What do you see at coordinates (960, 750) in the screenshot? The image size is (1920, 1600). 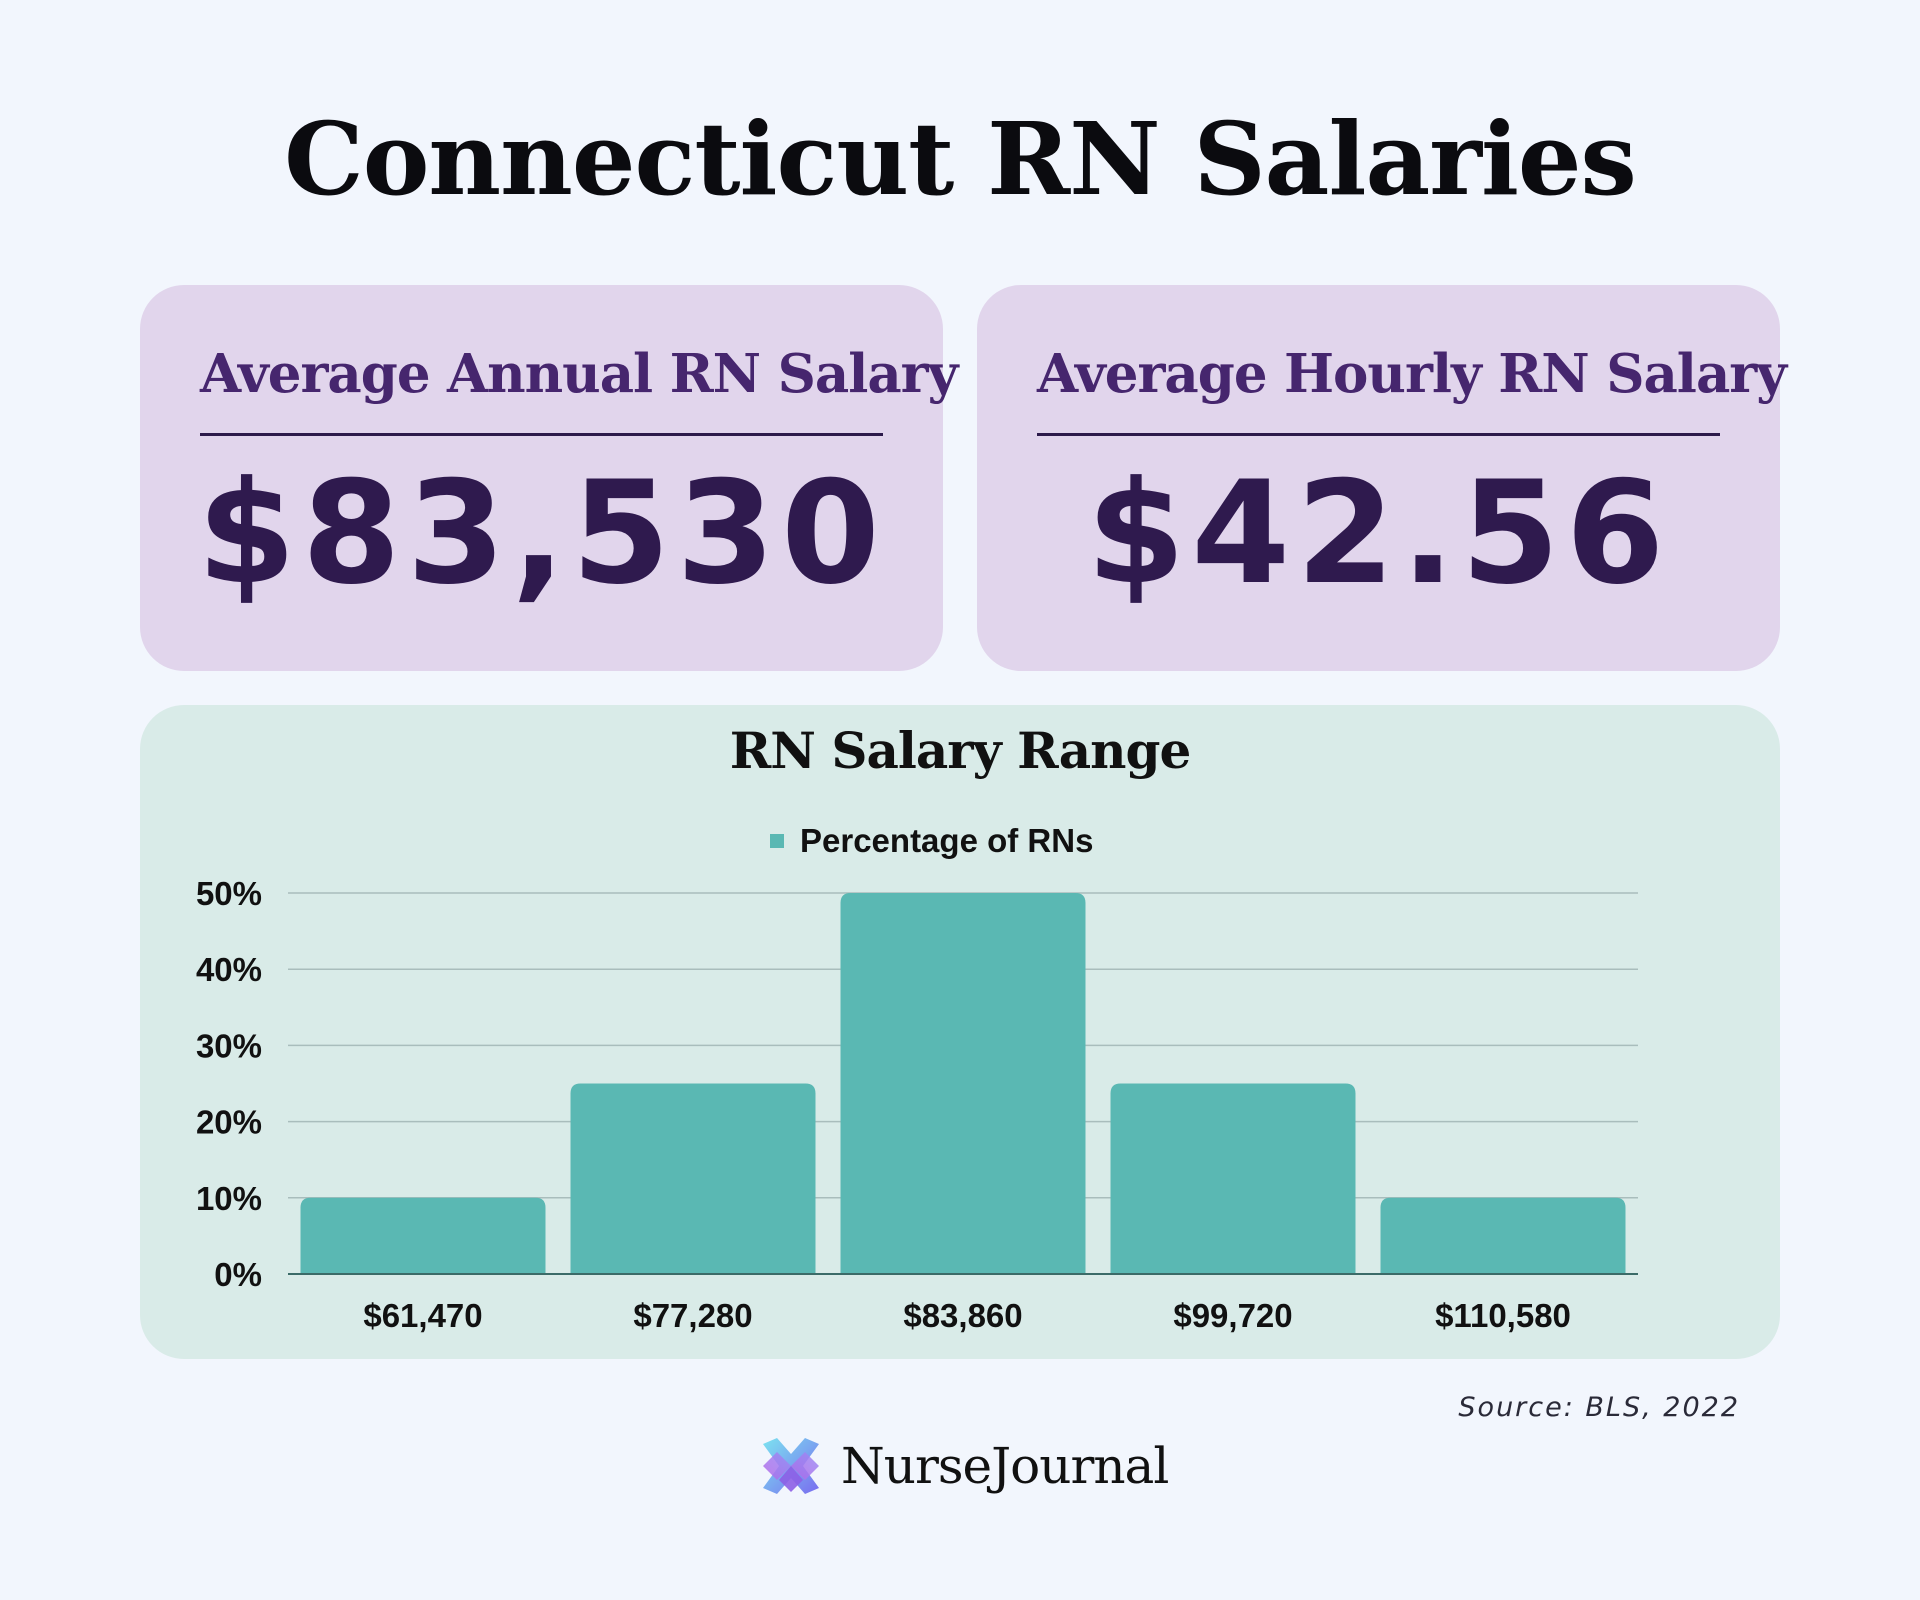 I see `chart-title: RN Salary Range` at bounding box center [960, 750].